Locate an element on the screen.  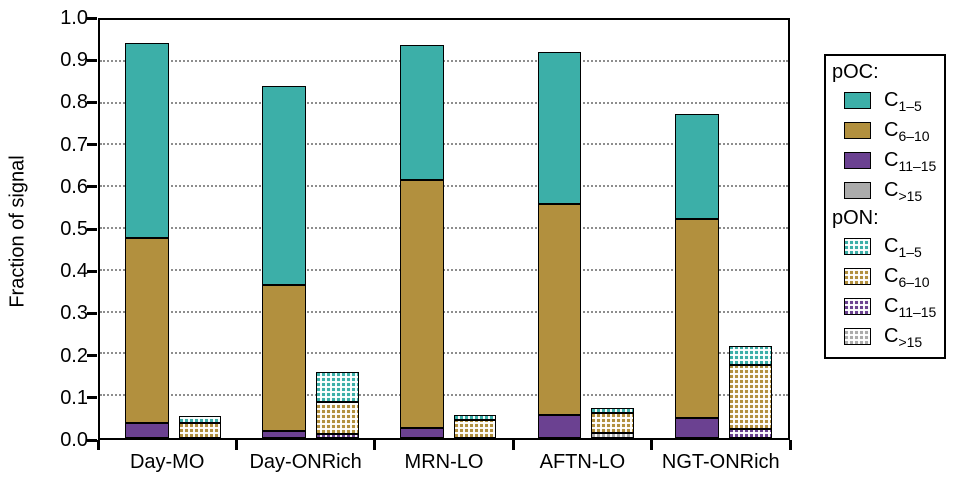
legend-section-title-pOC: pOC: is located at coordinates (855, 72).